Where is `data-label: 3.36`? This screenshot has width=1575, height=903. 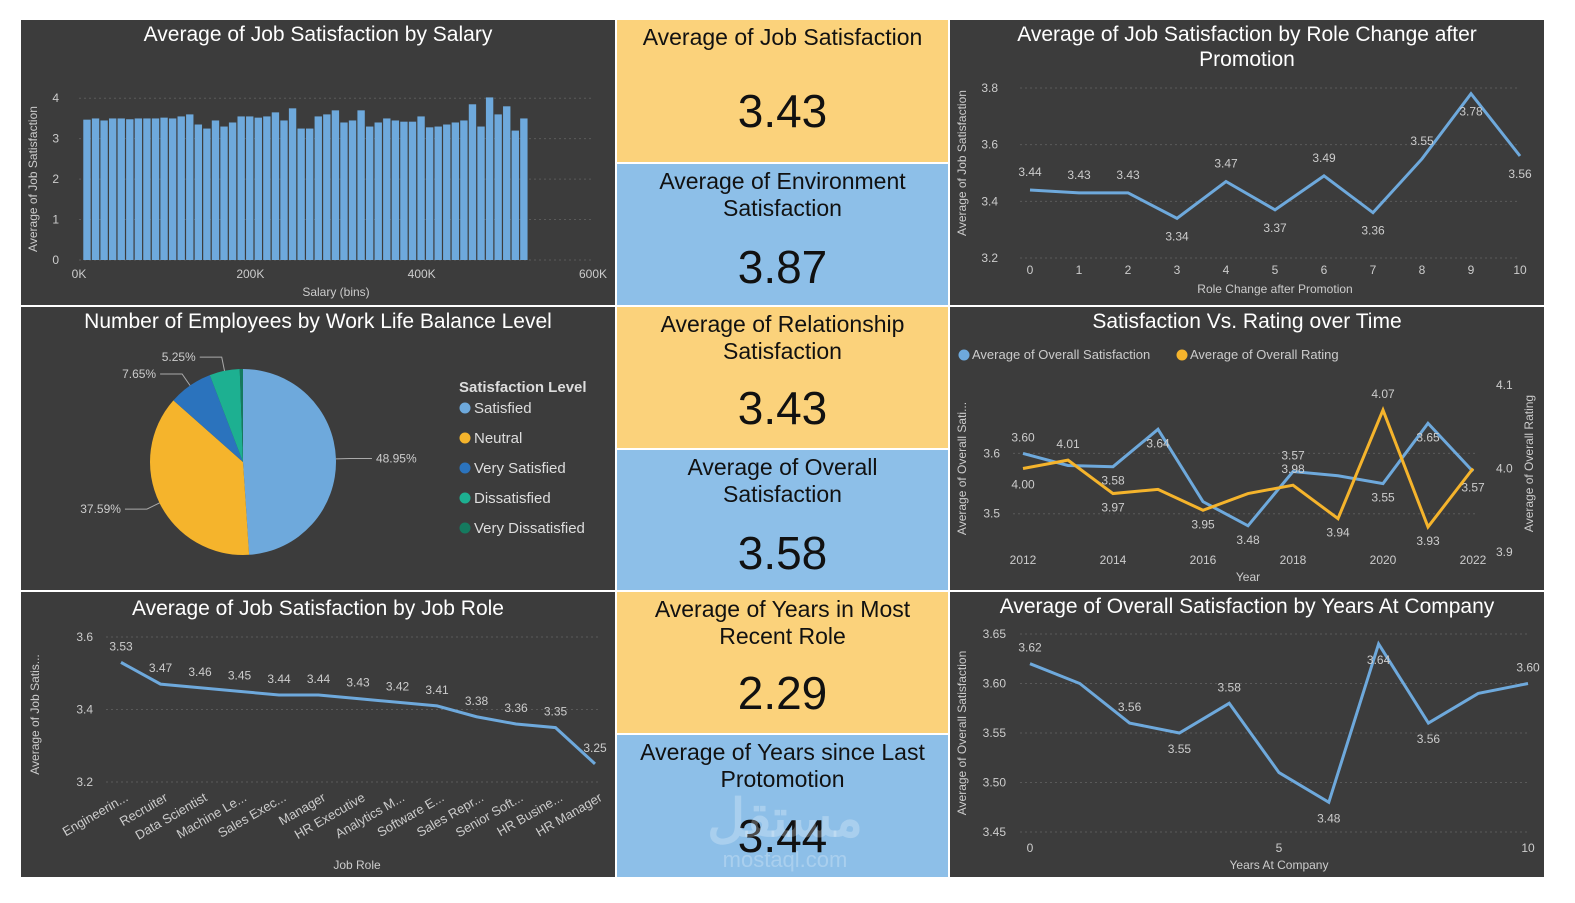
data-label: 3.36 is located at coordinates (1373, 231).